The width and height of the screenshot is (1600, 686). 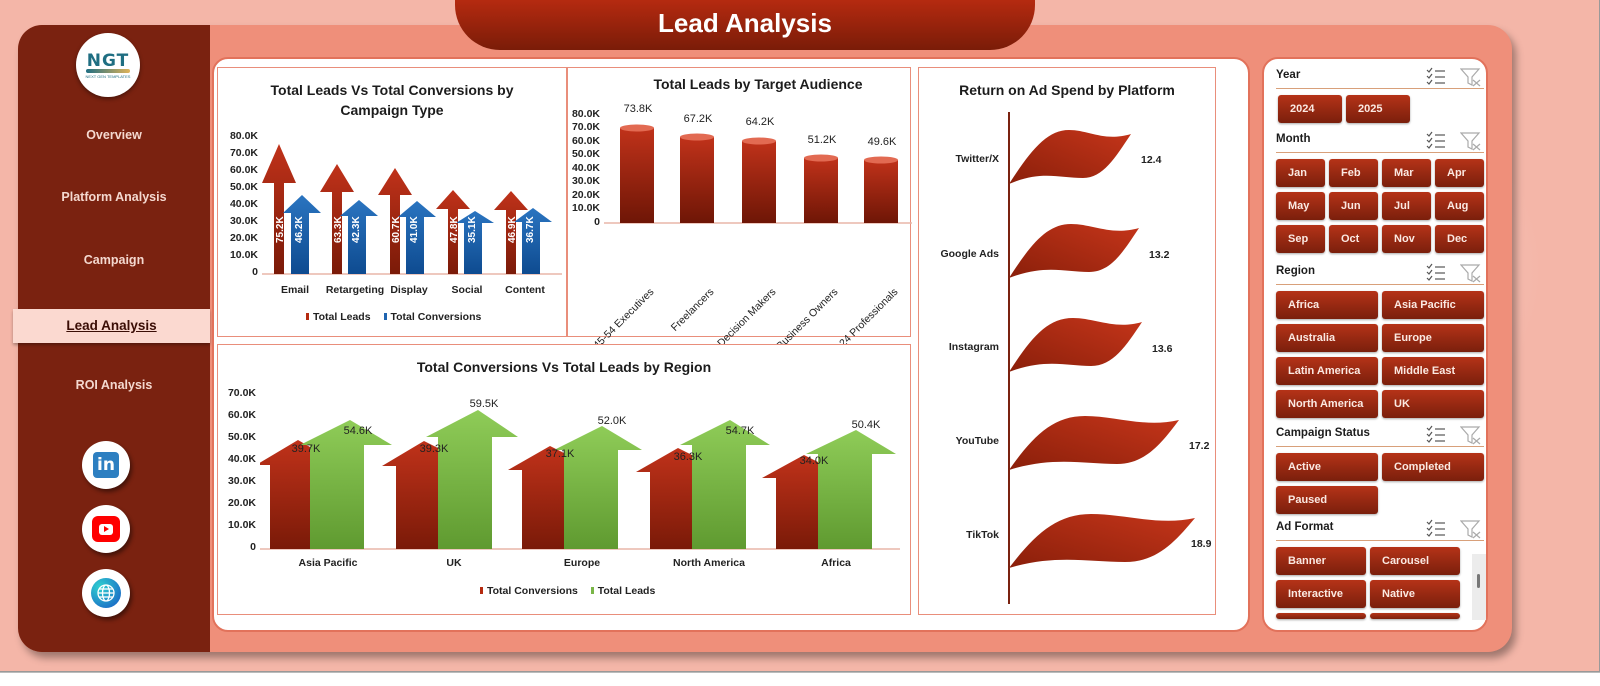 What do you see at coordinates (299, 229) in the screenshot?
I see `data-label: 46.2K` at bounding box center [299, 229].